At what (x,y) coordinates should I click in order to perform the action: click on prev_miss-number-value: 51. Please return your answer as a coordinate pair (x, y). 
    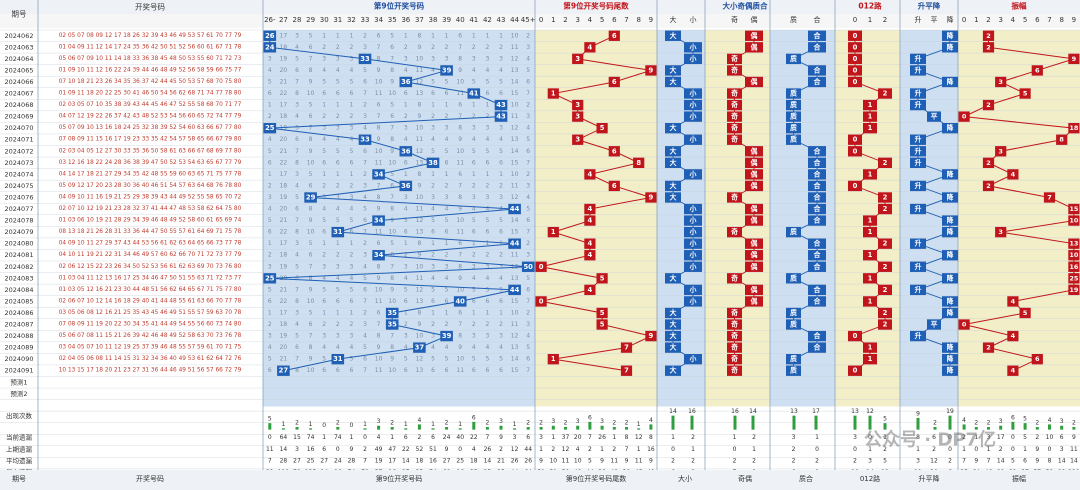
    Looking at the image, I should click on (433, 449).